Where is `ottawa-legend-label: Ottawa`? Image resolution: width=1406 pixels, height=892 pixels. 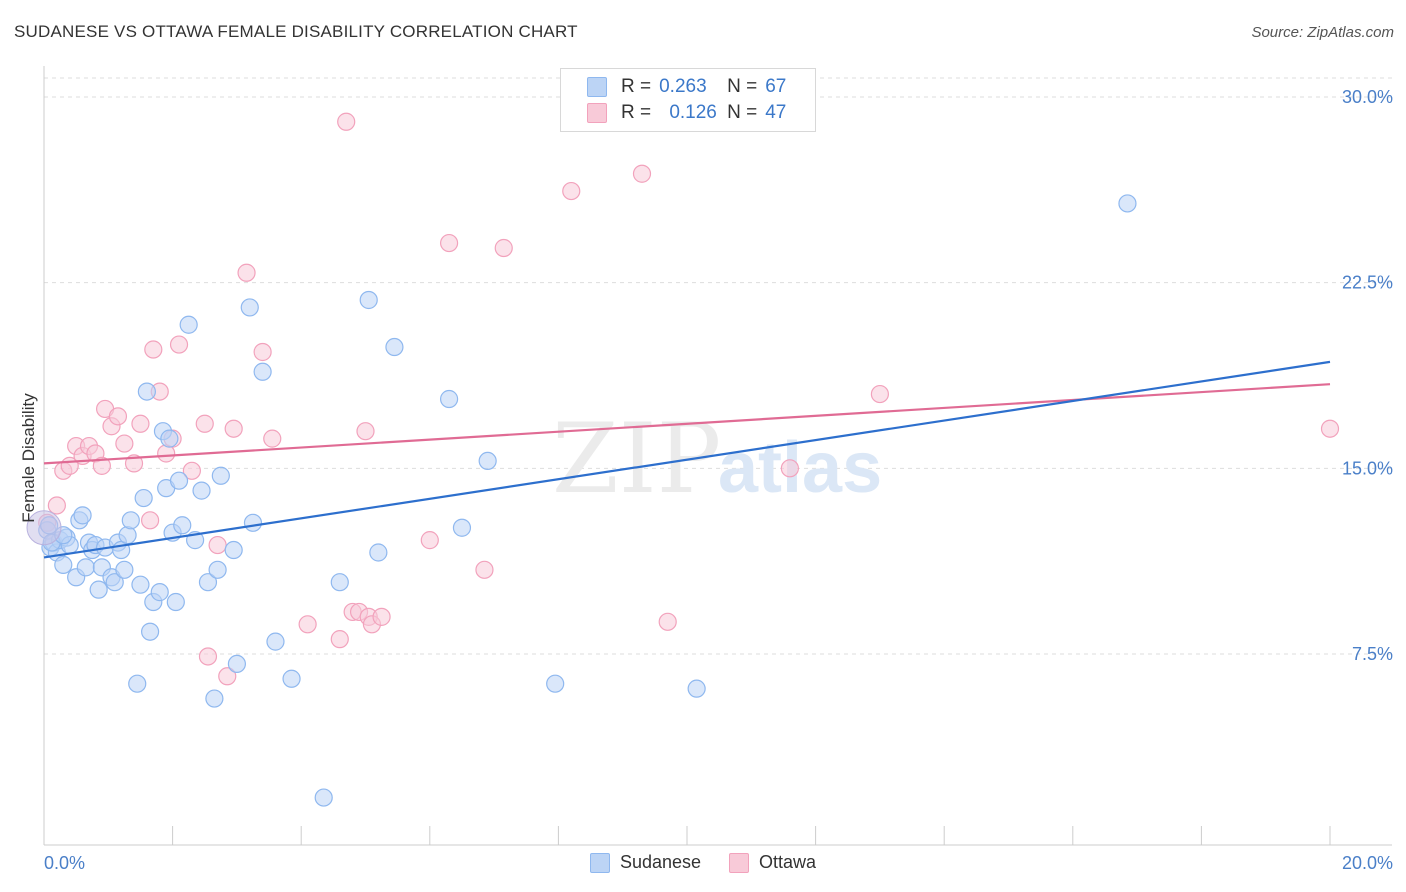
ottawa-legend-label: Ottawa is located at coordinates (788, 862).